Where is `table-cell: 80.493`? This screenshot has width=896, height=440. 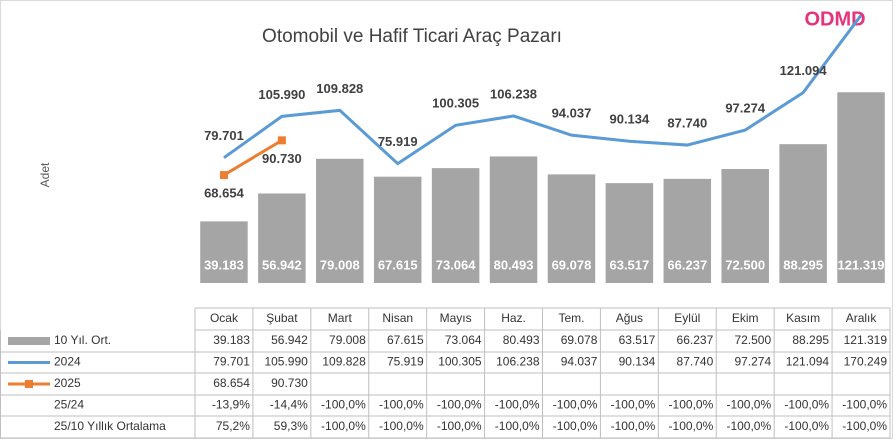 table-cell: 80.493 is located at coordinates (521, 340).